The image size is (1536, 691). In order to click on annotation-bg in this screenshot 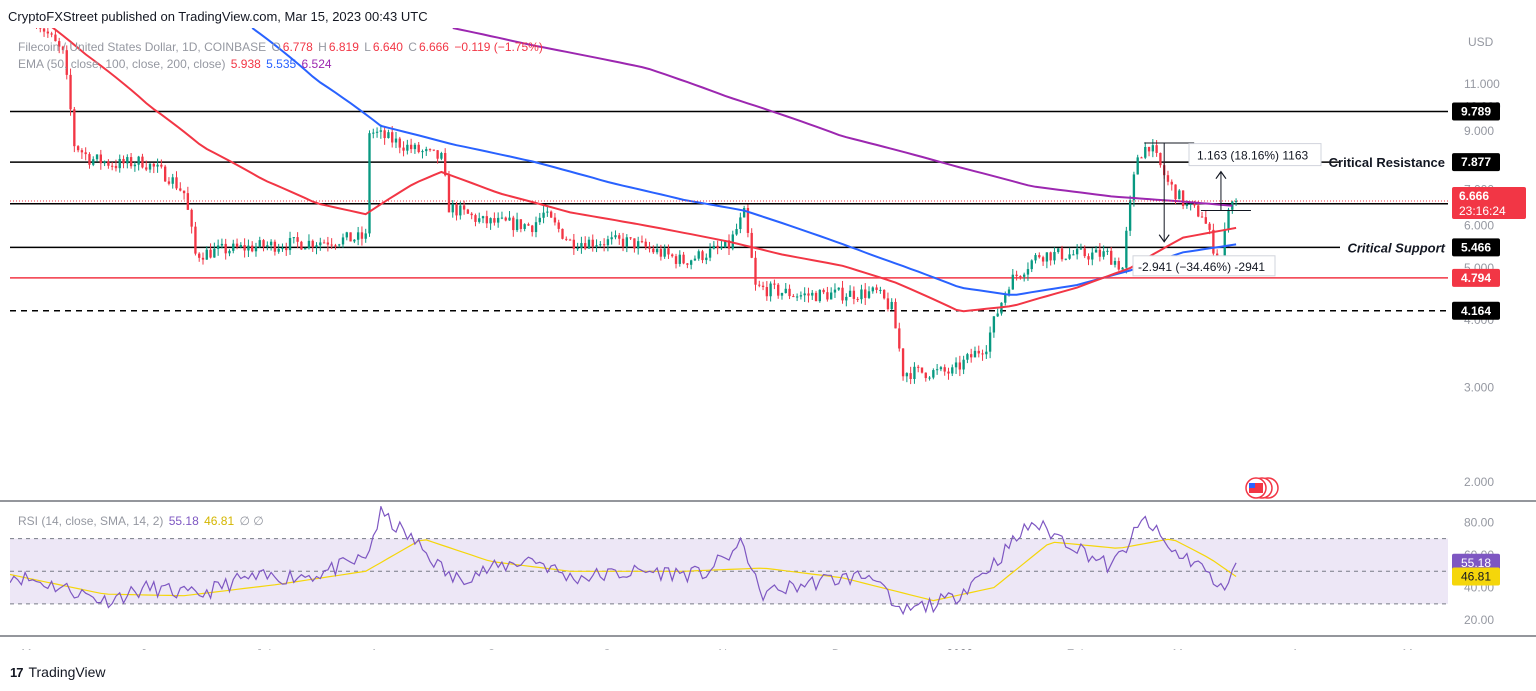, I will do `click(1394, 162)`.